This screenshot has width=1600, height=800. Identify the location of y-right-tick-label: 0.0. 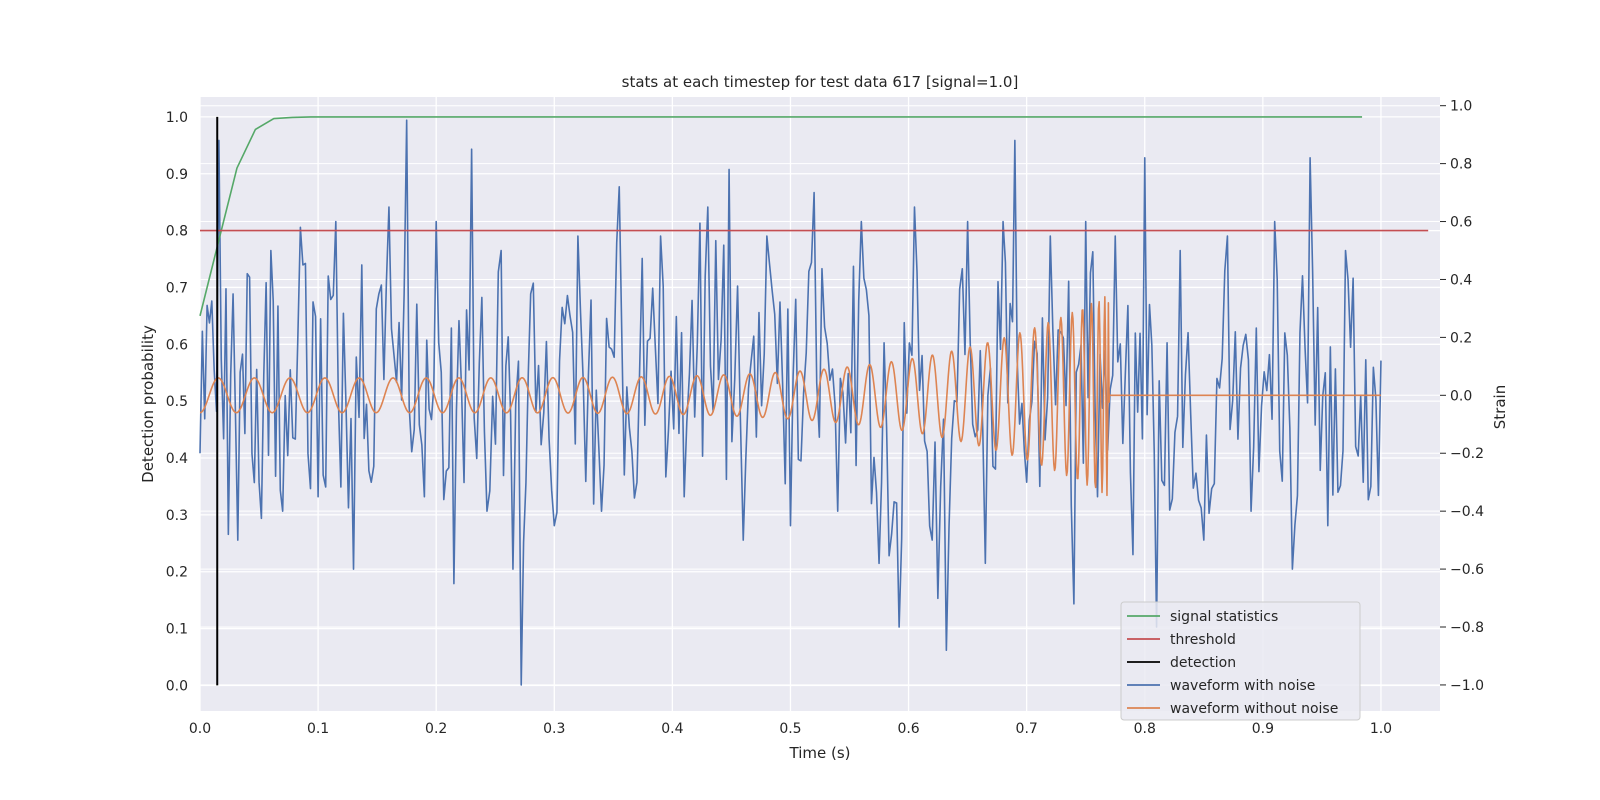
(1461, 396).